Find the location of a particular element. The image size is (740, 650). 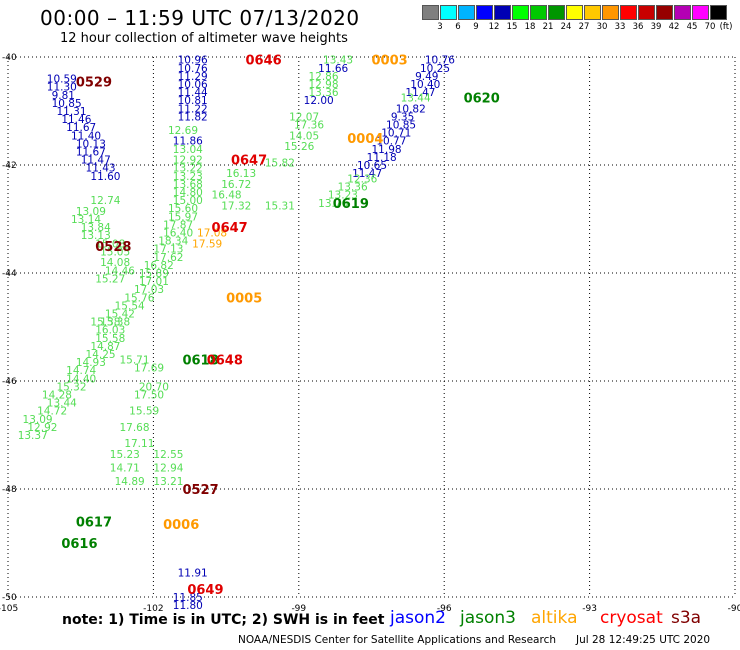

data-point-jason3: 13.04 is located at coordinates (188, 150).